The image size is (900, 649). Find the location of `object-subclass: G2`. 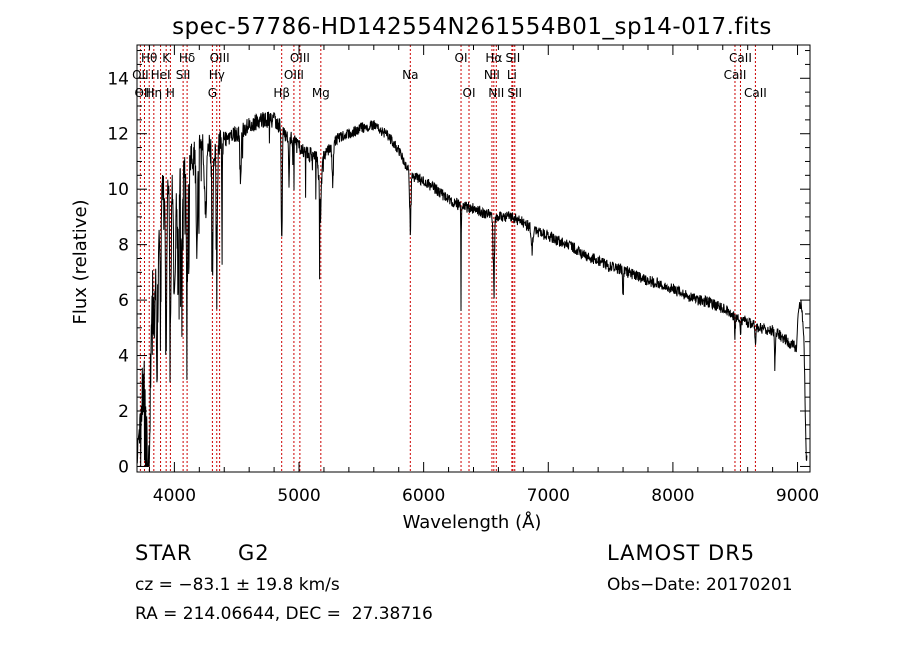

object-subclass: G2 is located at coordinates (254, 553).